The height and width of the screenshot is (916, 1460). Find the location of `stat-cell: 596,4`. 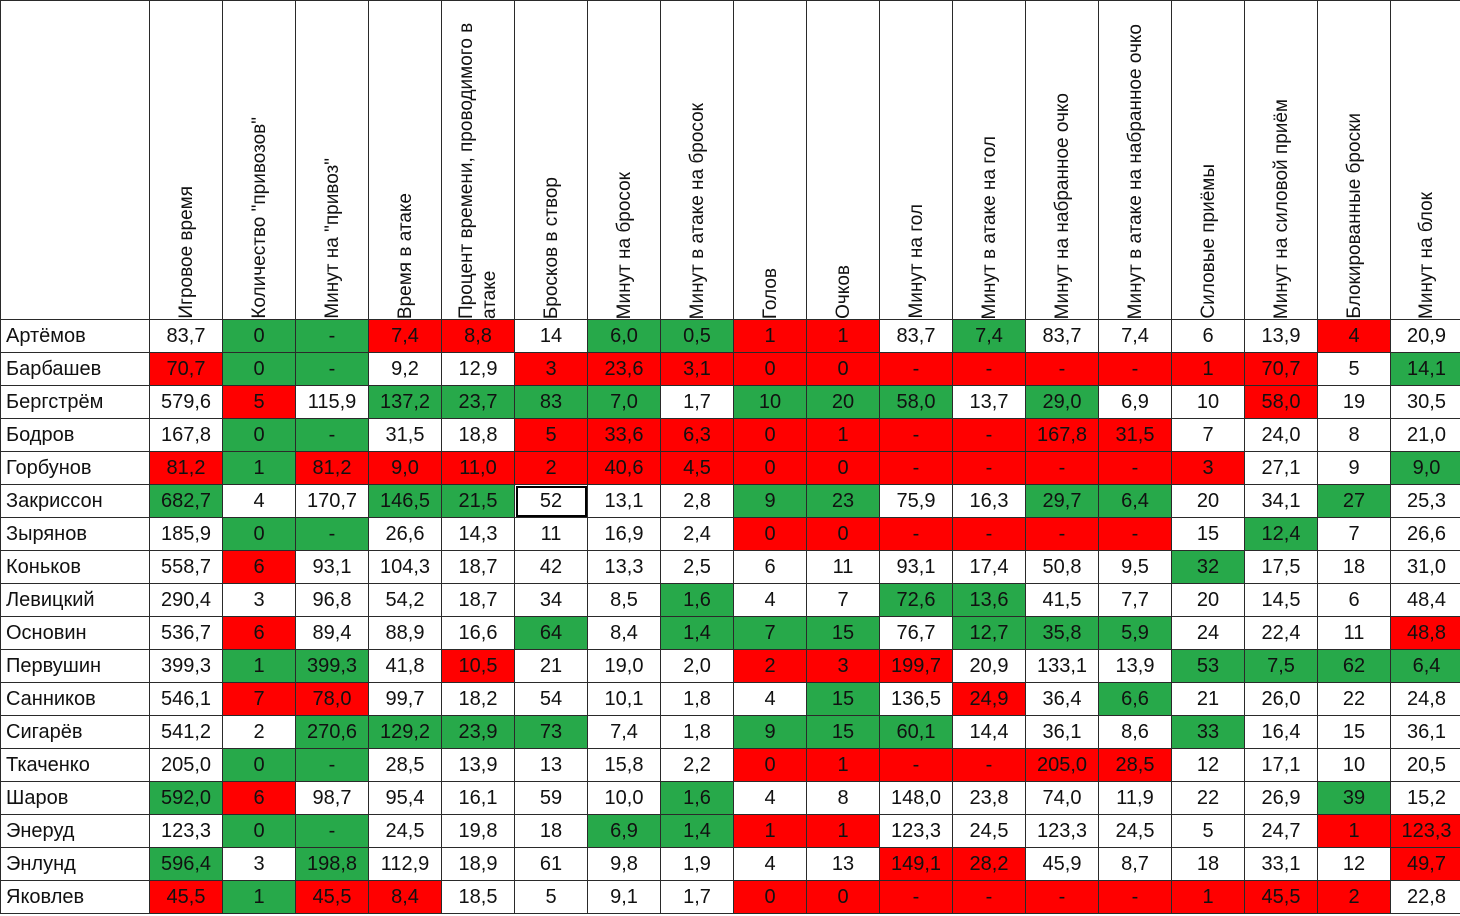

stat-cell: 596,4 is located at coordinates (186, 864).